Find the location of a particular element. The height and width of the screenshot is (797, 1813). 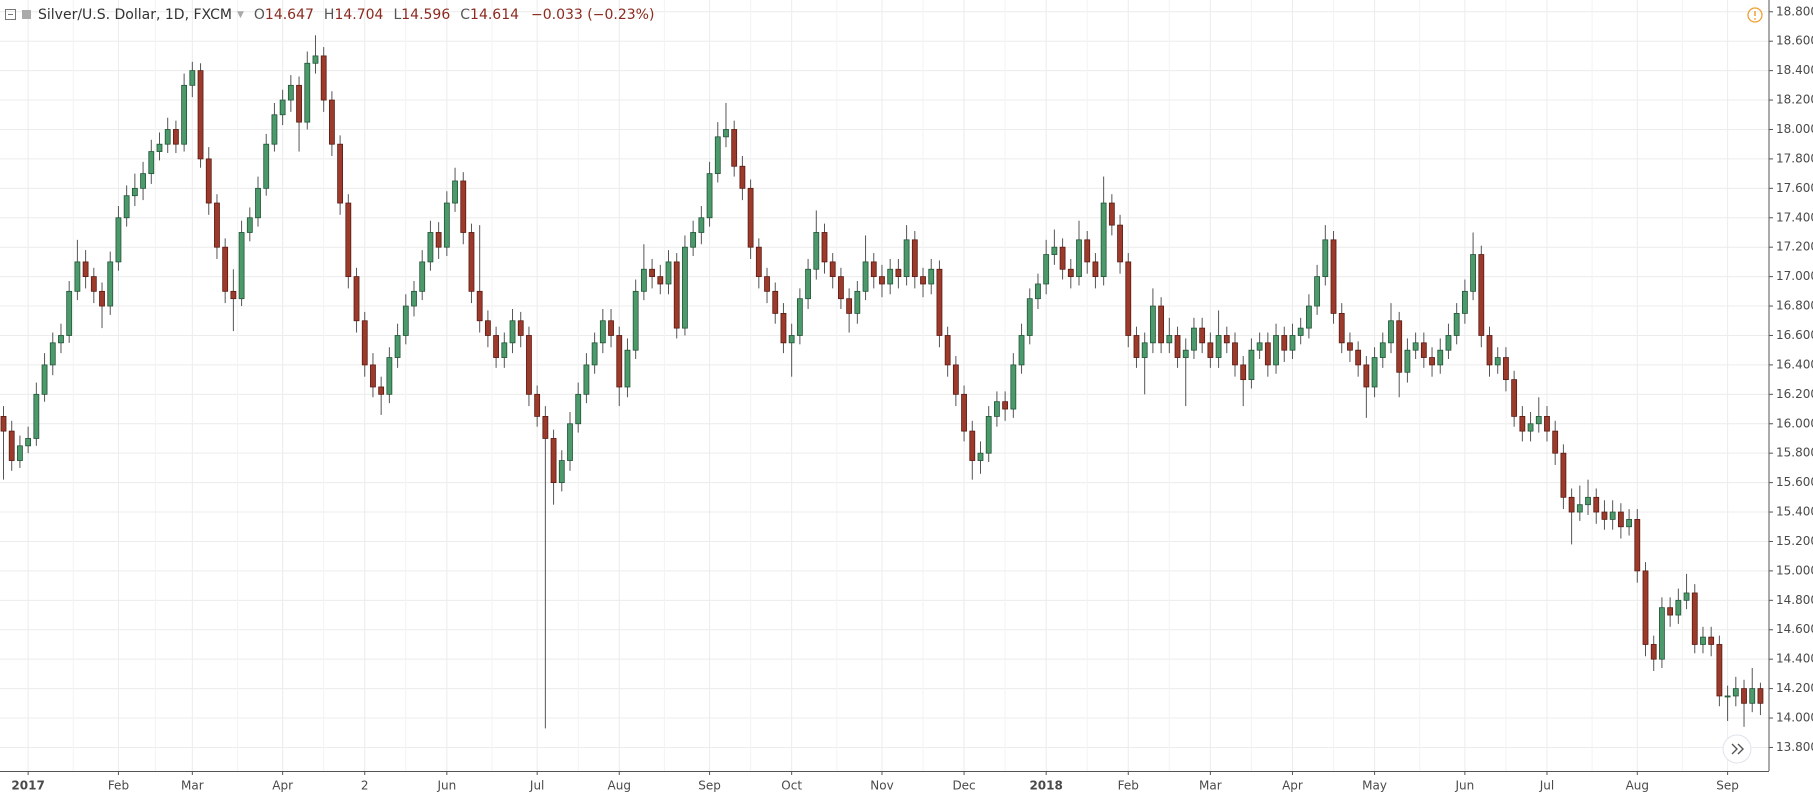

y-tick-label: 18.200 is located at coordinates (1794, 100).